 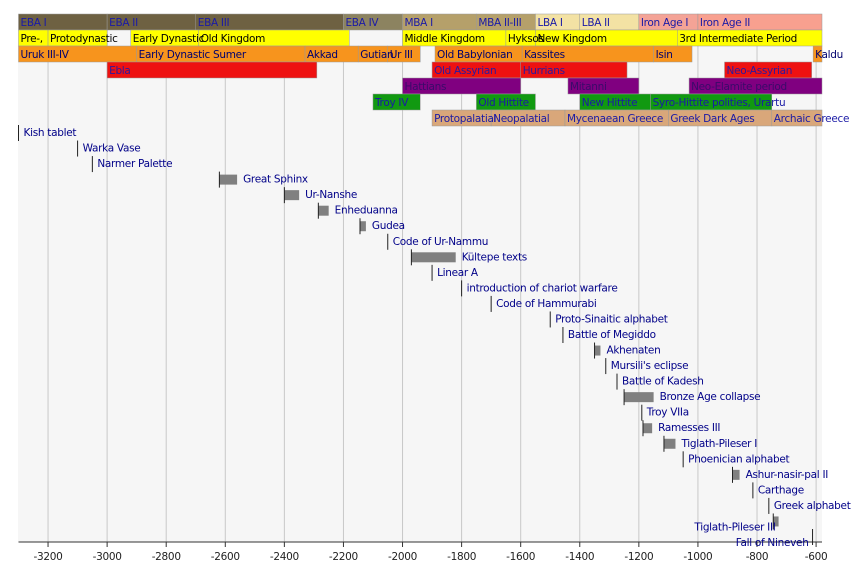 I want to click on event-label: Great Sphinx, so click(x=275, y=180).